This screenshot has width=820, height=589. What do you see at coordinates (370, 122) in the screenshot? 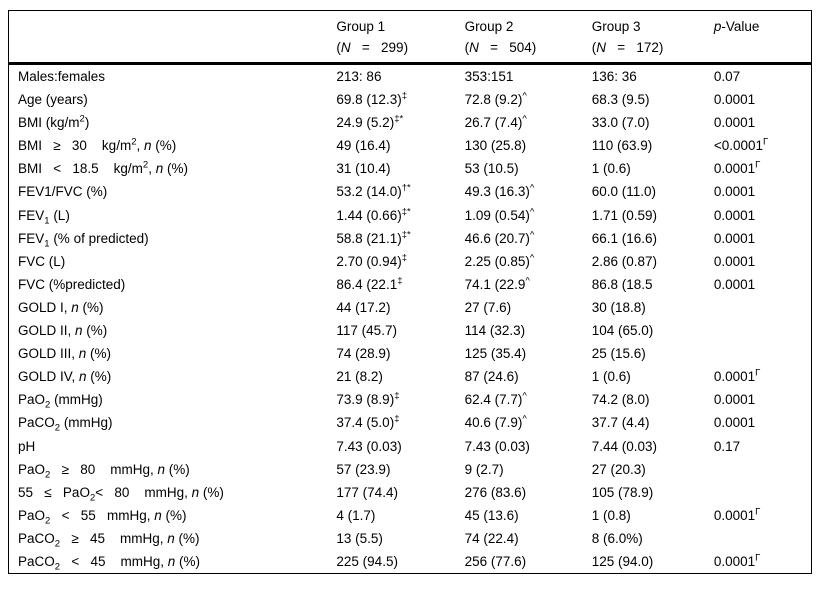
I see `cell-group1: 24.9 (5.2)‡*` at bounding box center [370, 122].